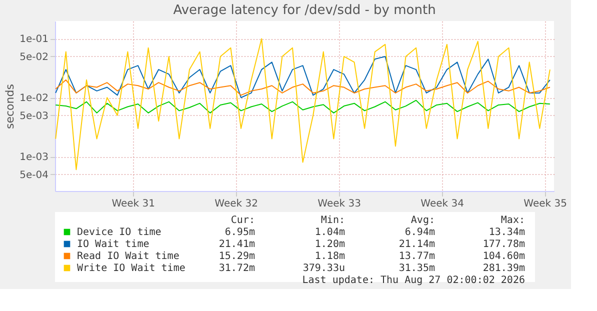 The width and height of the screenshot is (597, 311). Describe the element at coordinates (236, 204) in the screenshot. I see `x-tick-label: Week 32` at that location.